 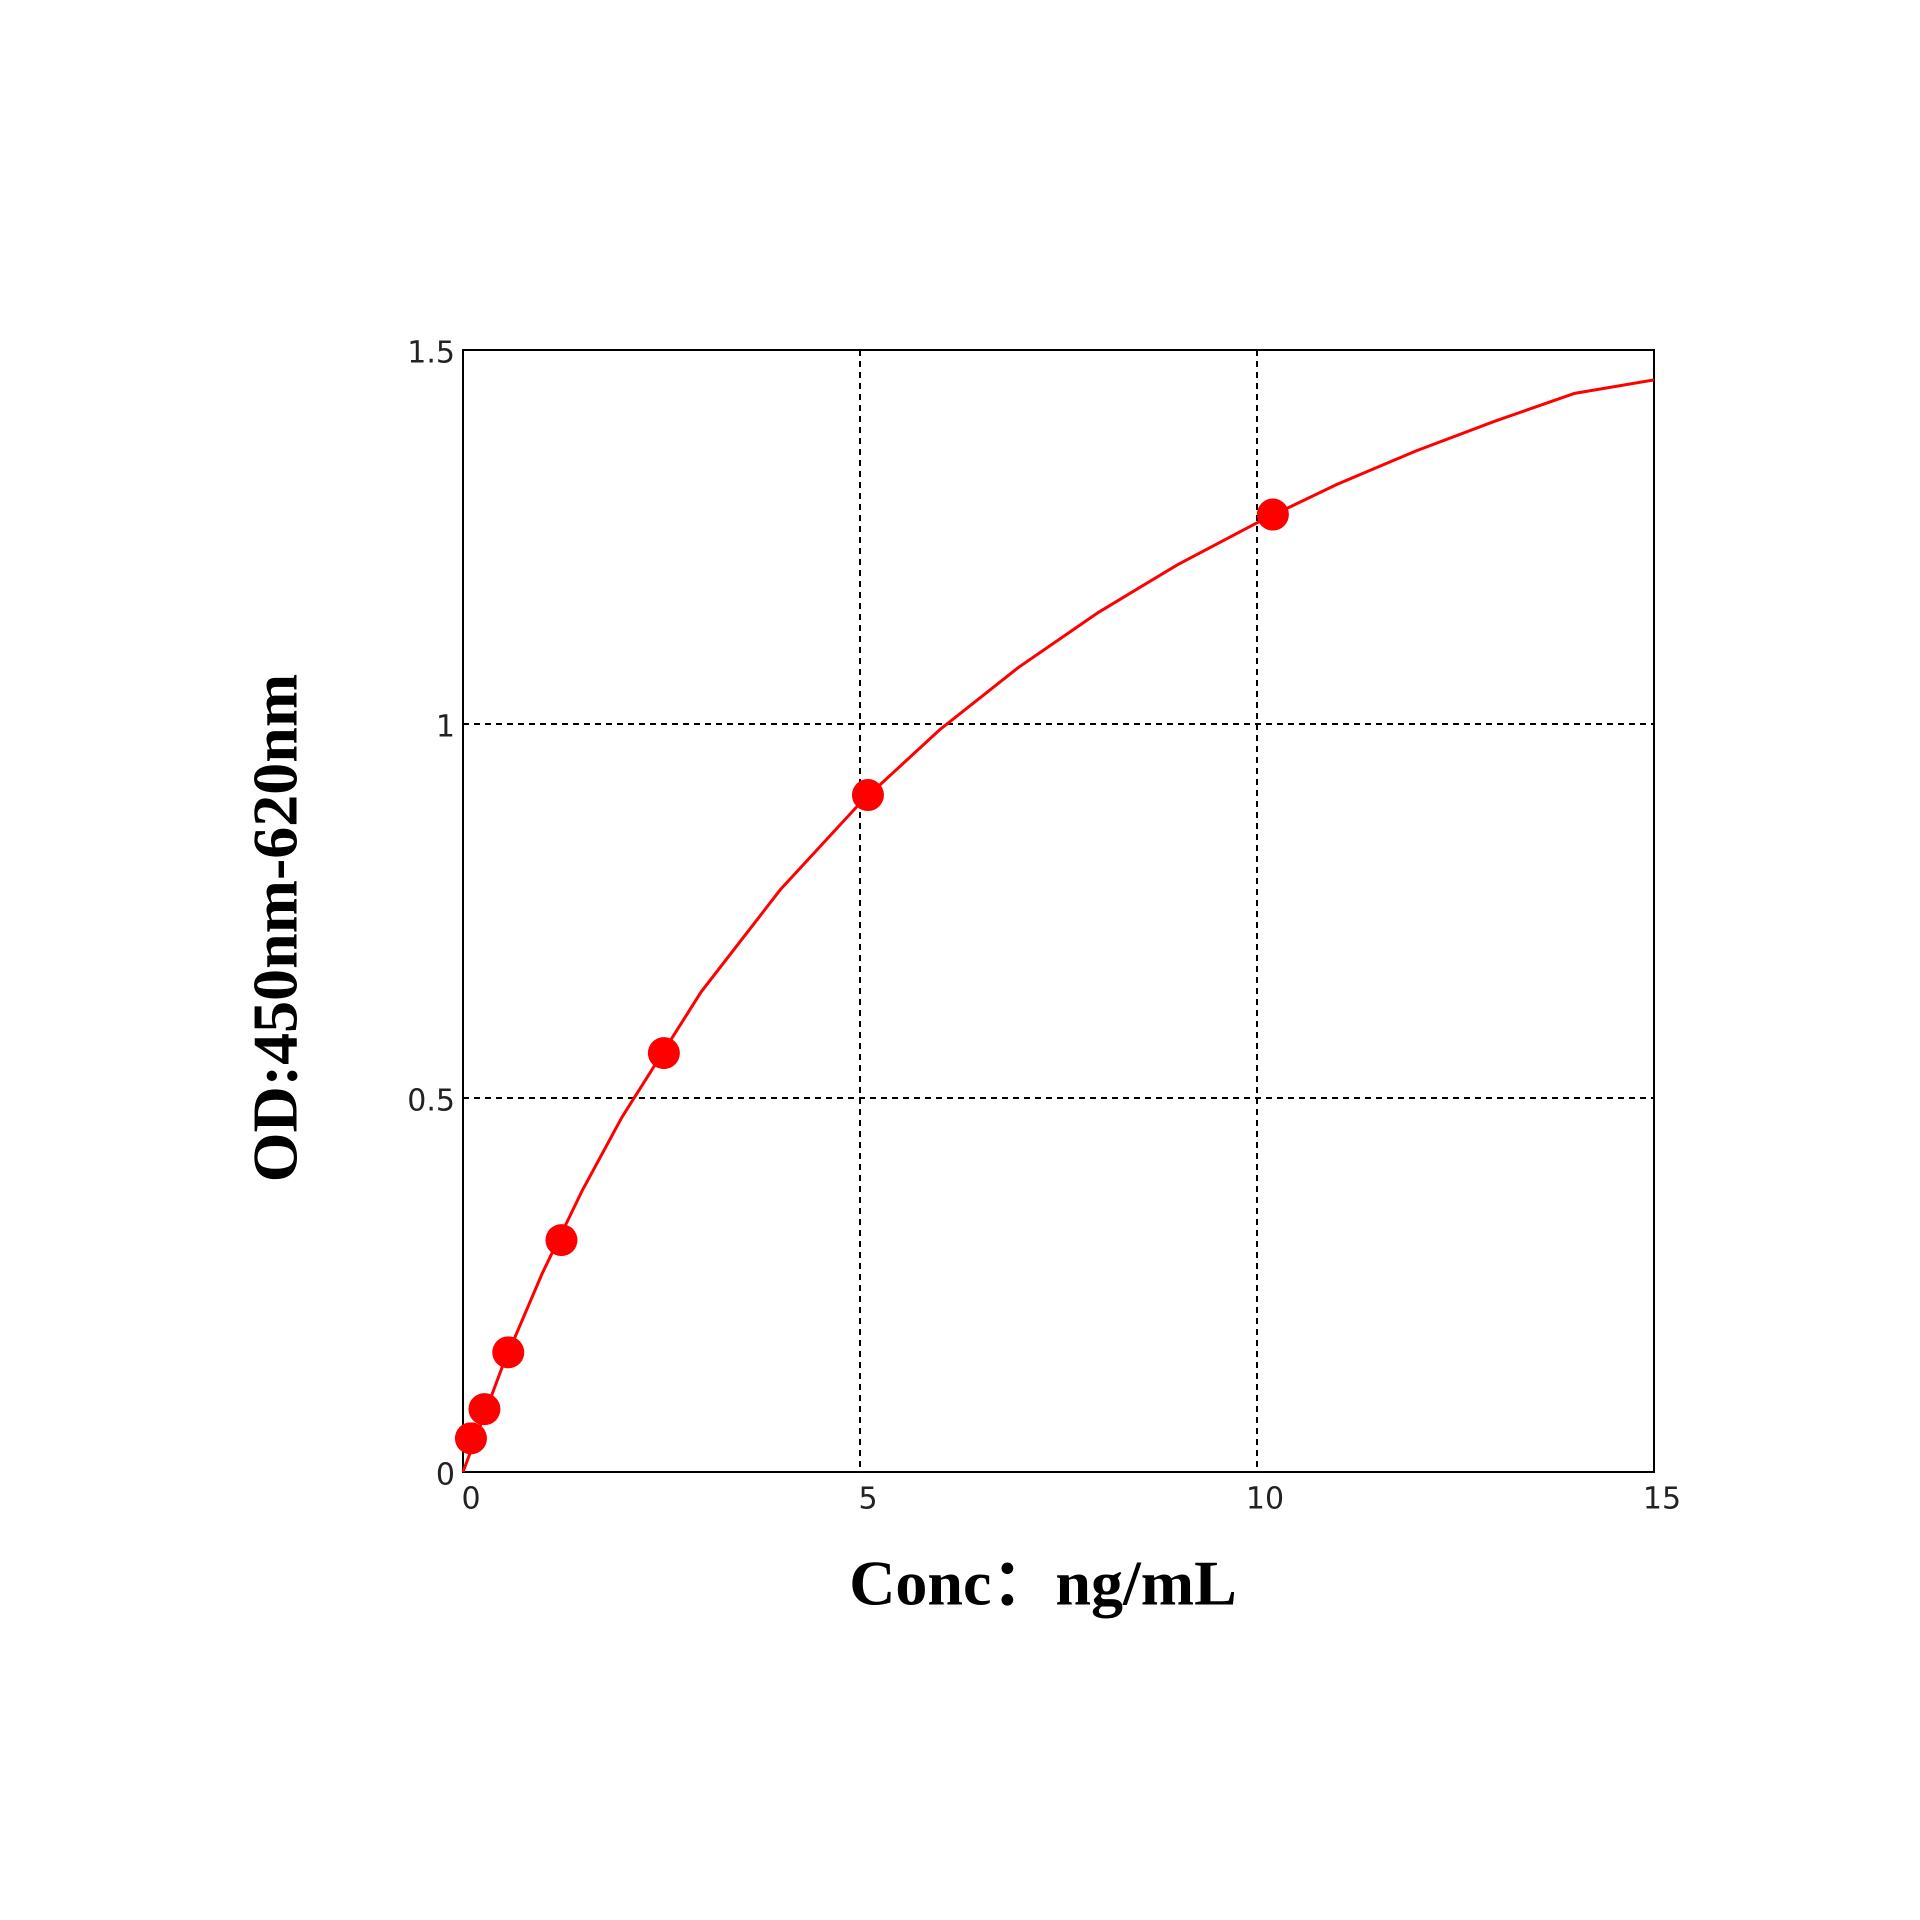 What do you see at coordinates (470, 1499) in the screenshot?
I see `x-tick-label: 0` at bounding box center [470, 1499].